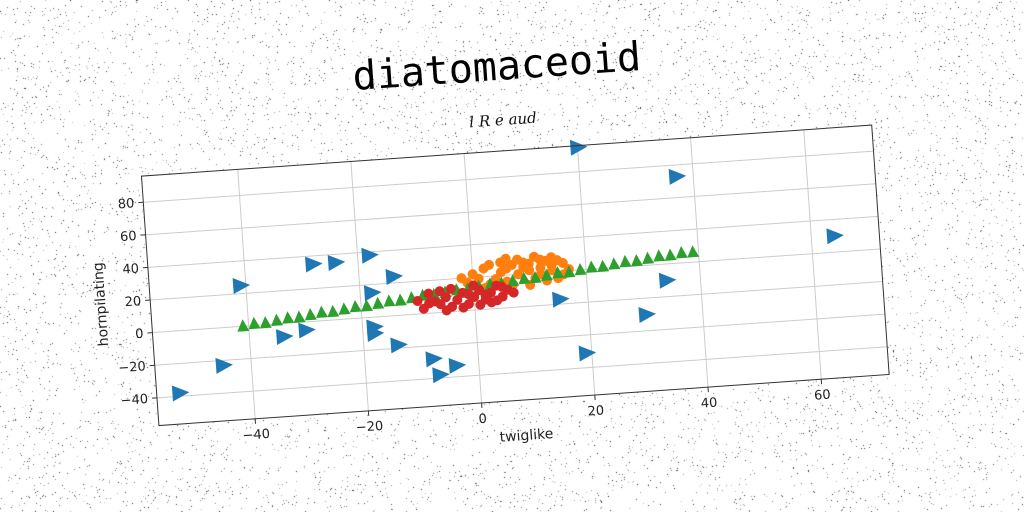 This screenshot has height=516, width=1024. Describe the element at coordinates (526, 436) in the screenshot. I see `x-axis-label: twiglike` at that location.